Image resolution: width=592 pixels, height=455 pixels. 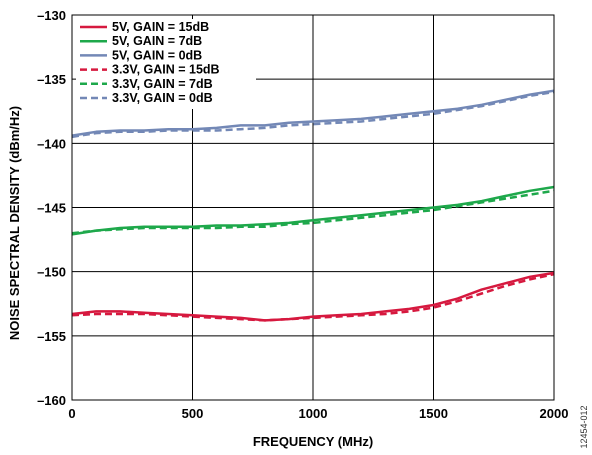 I want to click on x-tick-label: 1000, so click(x=313, y=413).